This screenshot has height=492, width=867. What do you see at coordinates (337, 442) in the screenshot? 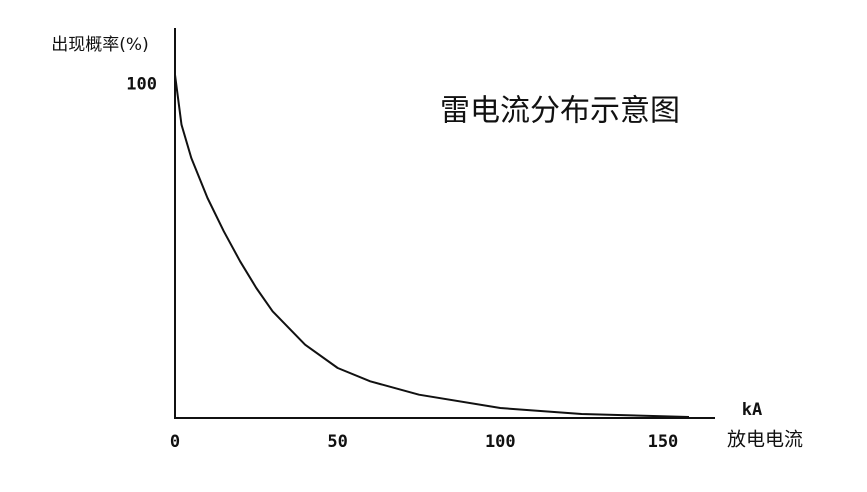
I see `x-tick-label: 50` at bounding box center [337, 442].